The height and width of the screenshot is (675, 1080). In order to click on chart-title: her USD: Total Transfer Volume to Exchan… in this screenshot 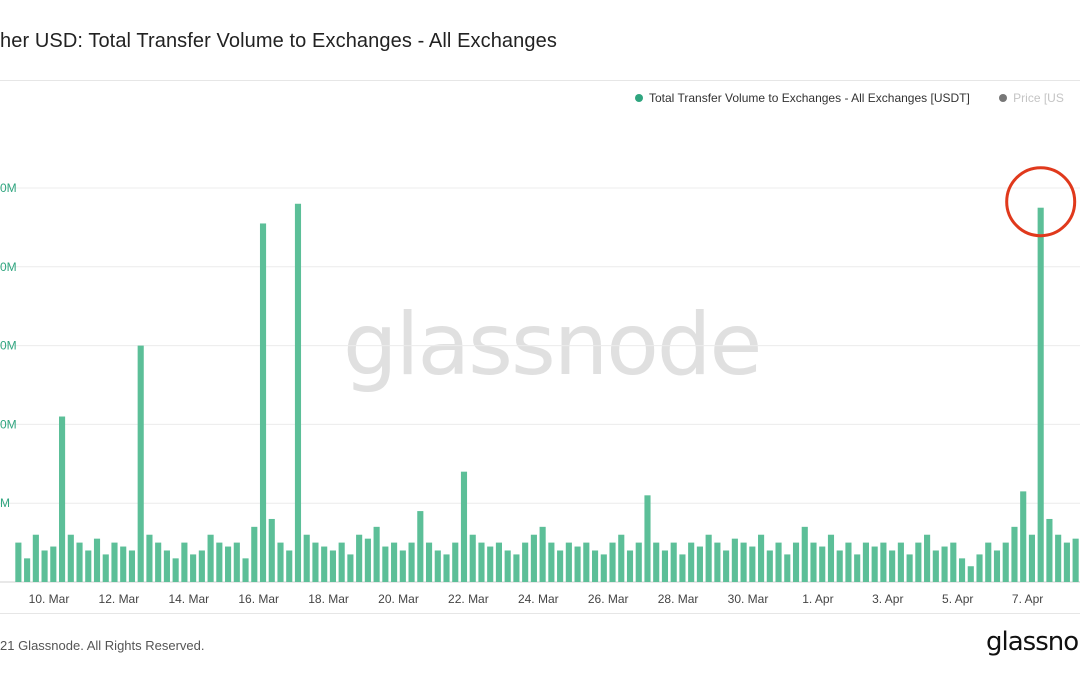, I will do `click(278, 41)`.